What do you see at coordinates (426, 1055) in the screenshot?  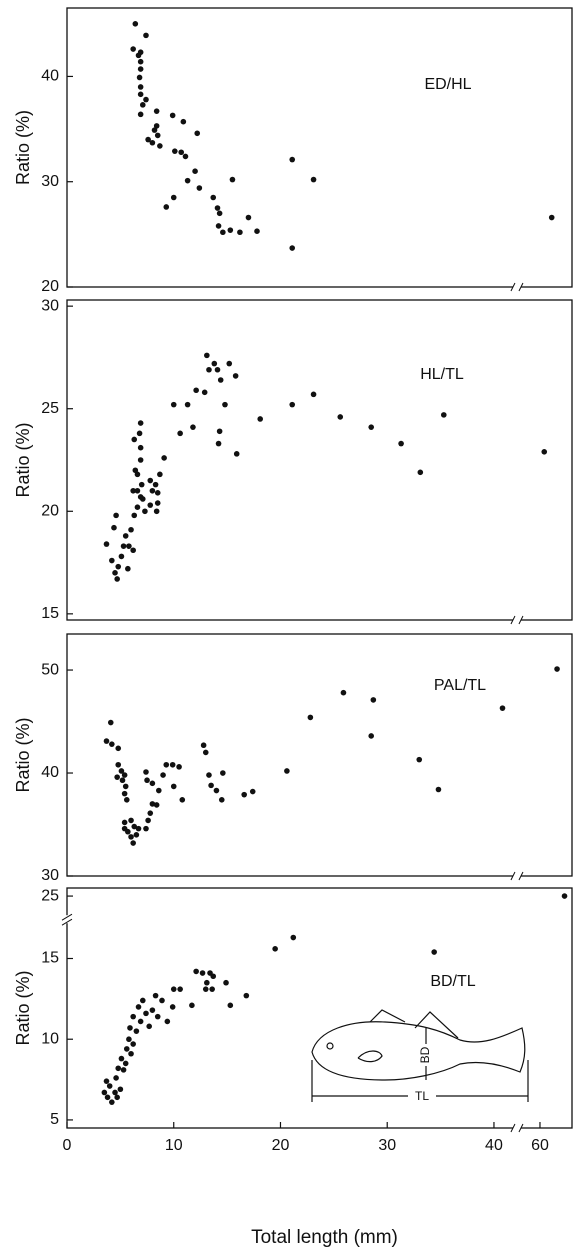 I see `bd-label-bg` at bounding box center [426, 1055].